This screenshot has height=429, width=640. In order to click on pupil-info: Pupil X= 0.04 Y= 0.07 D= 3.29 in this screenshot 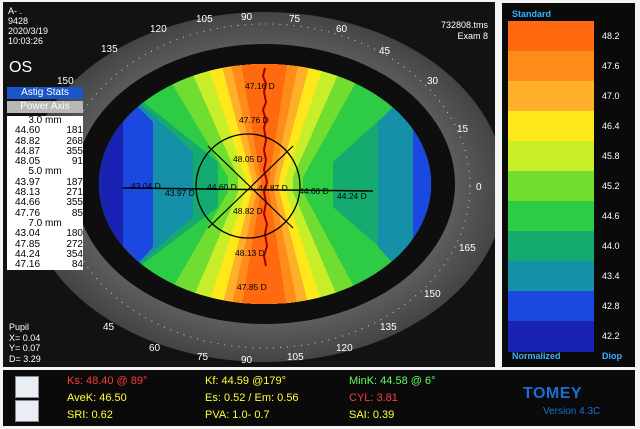, I will do `click(25, 343)`.